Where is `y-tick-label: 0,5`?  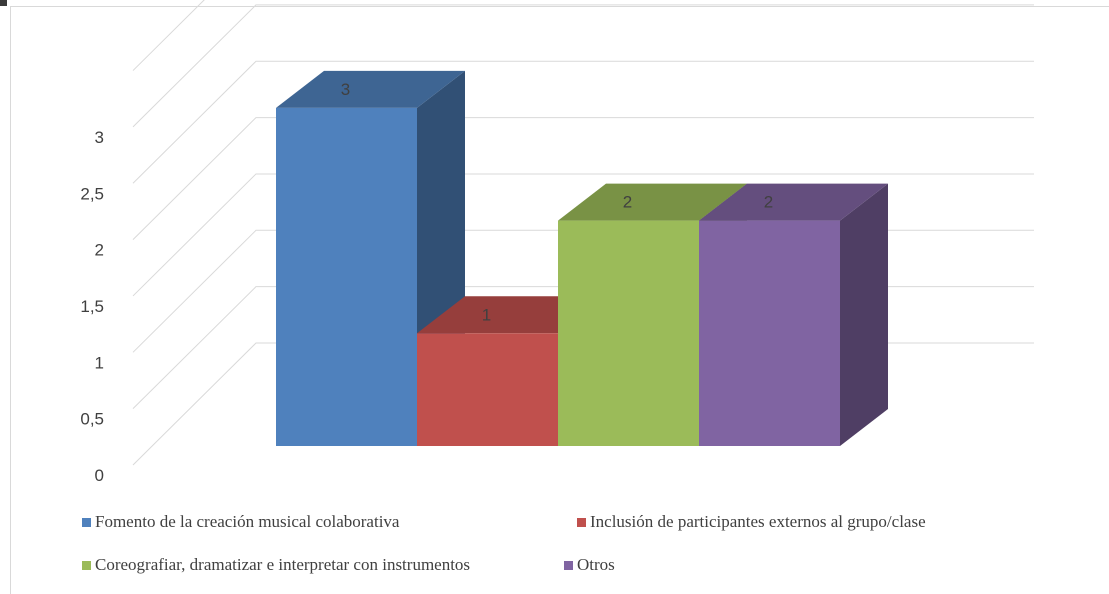
y-tick-label: 0,5 is located at coordinates (92, 419).